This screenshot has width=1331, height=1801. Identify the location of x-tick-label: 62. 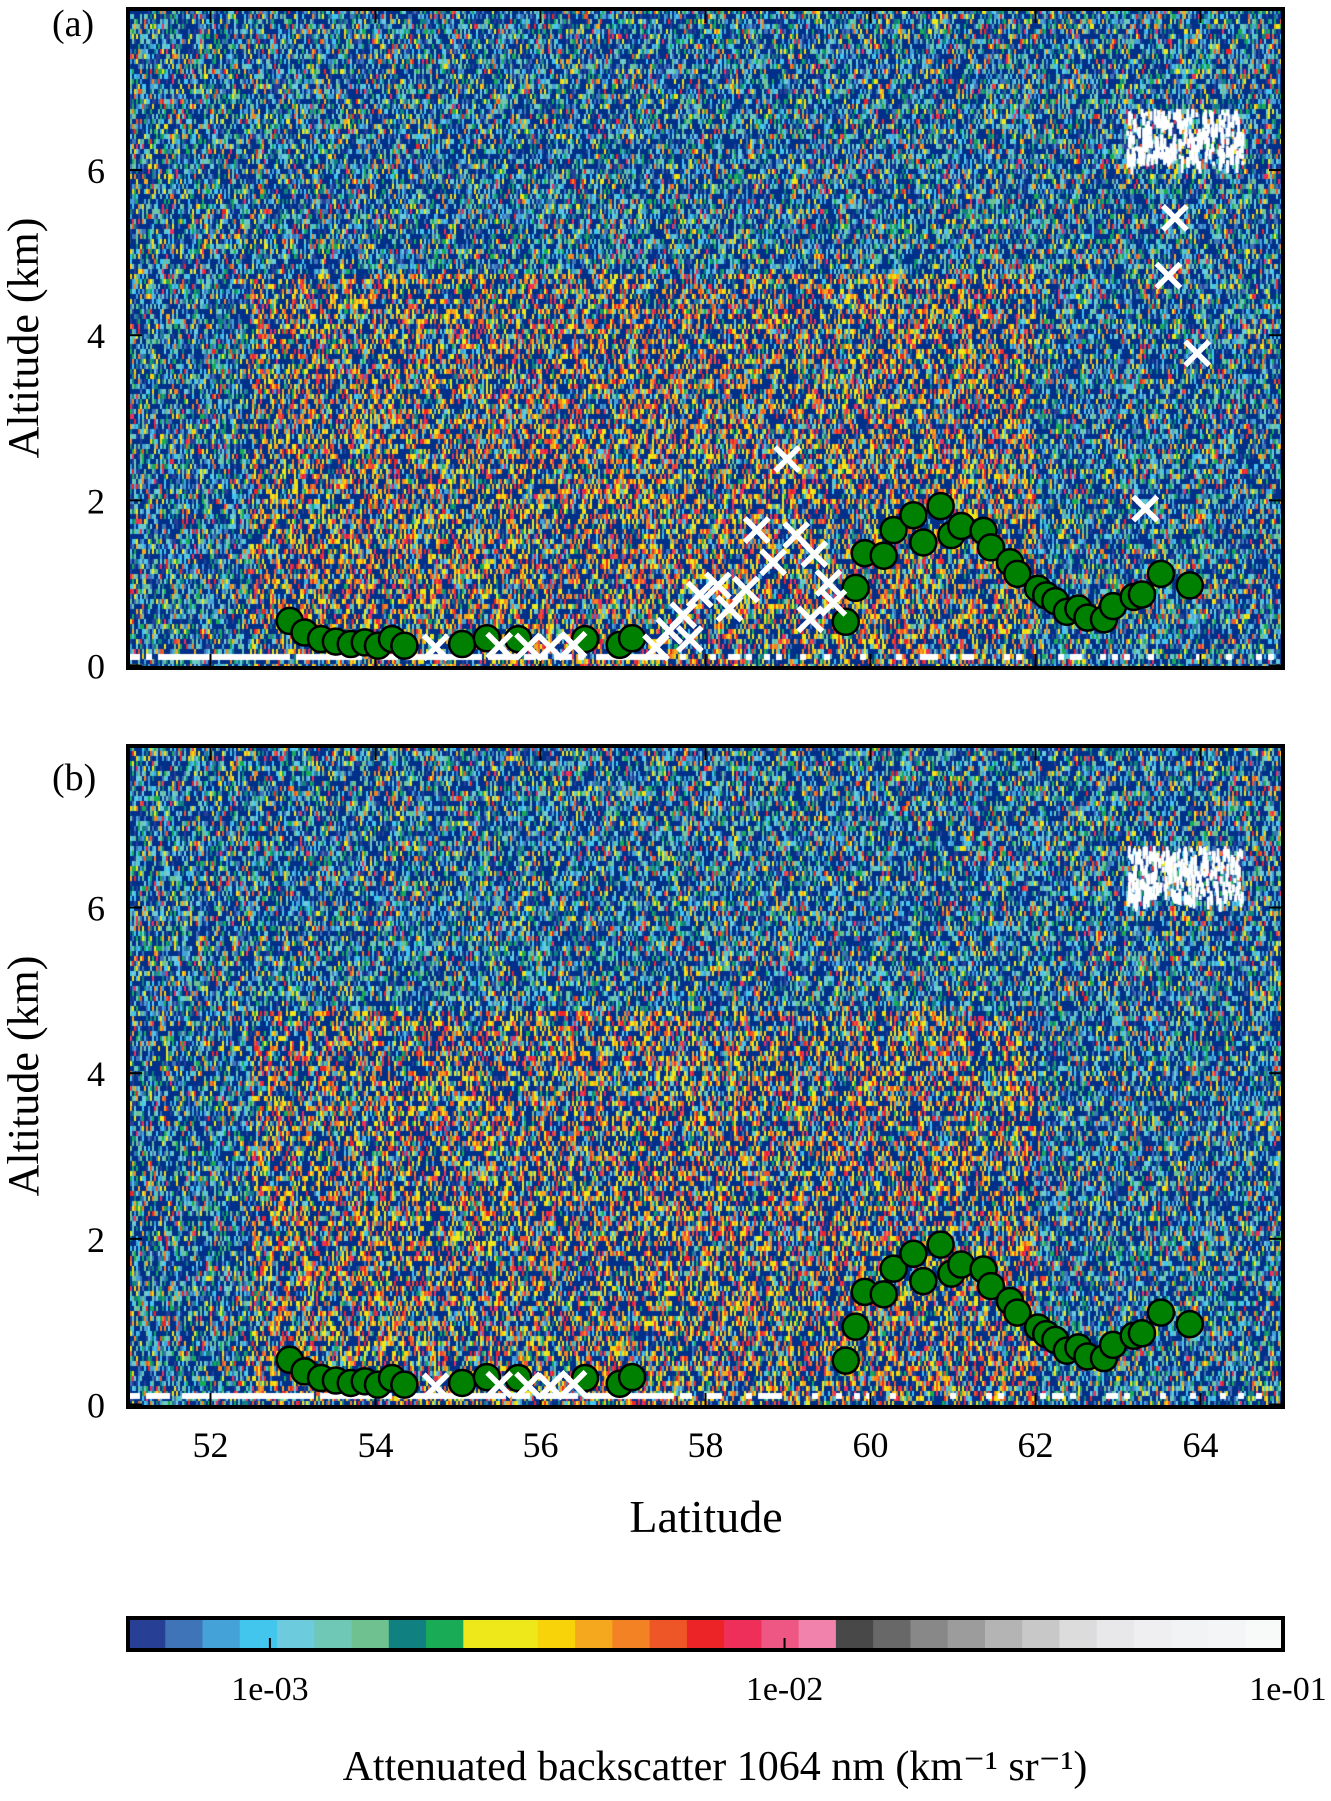
(1036, 1445).